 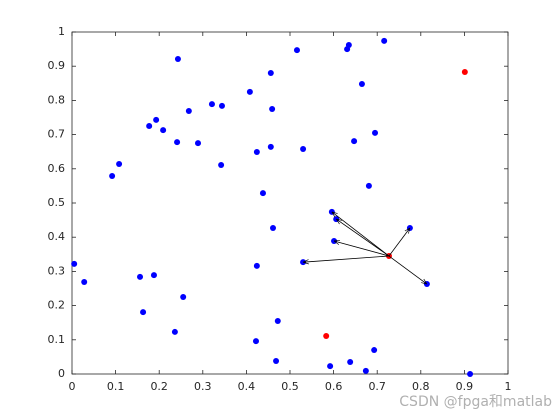 What do you see at coordinates (334, 386) in the screenshot?
I see `x-tick-label: 0.6` at bounding box center [334, 386].